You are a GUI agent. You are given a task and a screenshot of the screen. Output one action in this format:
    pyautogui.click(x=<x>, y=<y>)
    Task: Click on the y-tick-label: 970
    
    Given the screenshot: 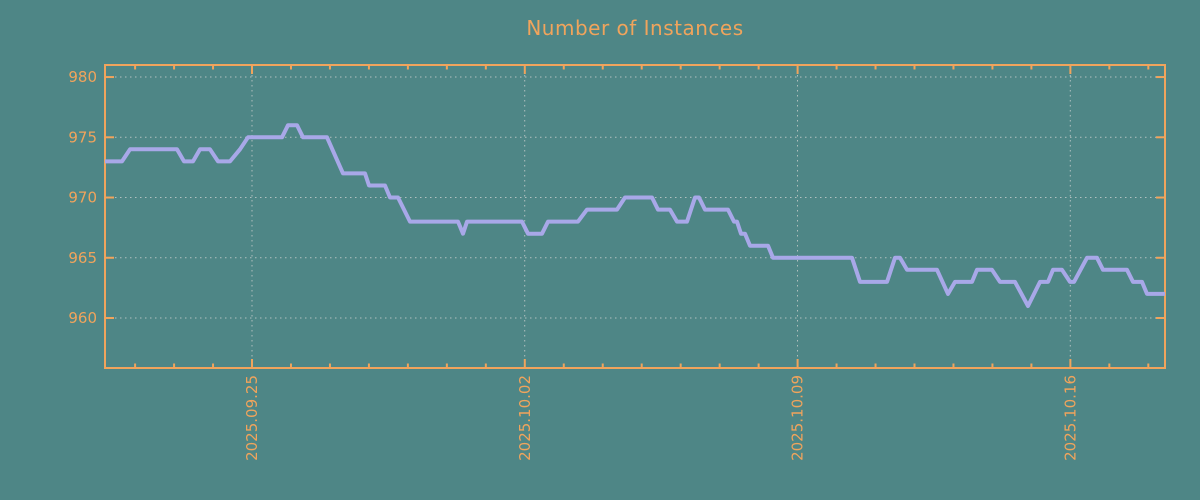 What is the action you would take?
    pyautogui.click(x=82, y=198)
    